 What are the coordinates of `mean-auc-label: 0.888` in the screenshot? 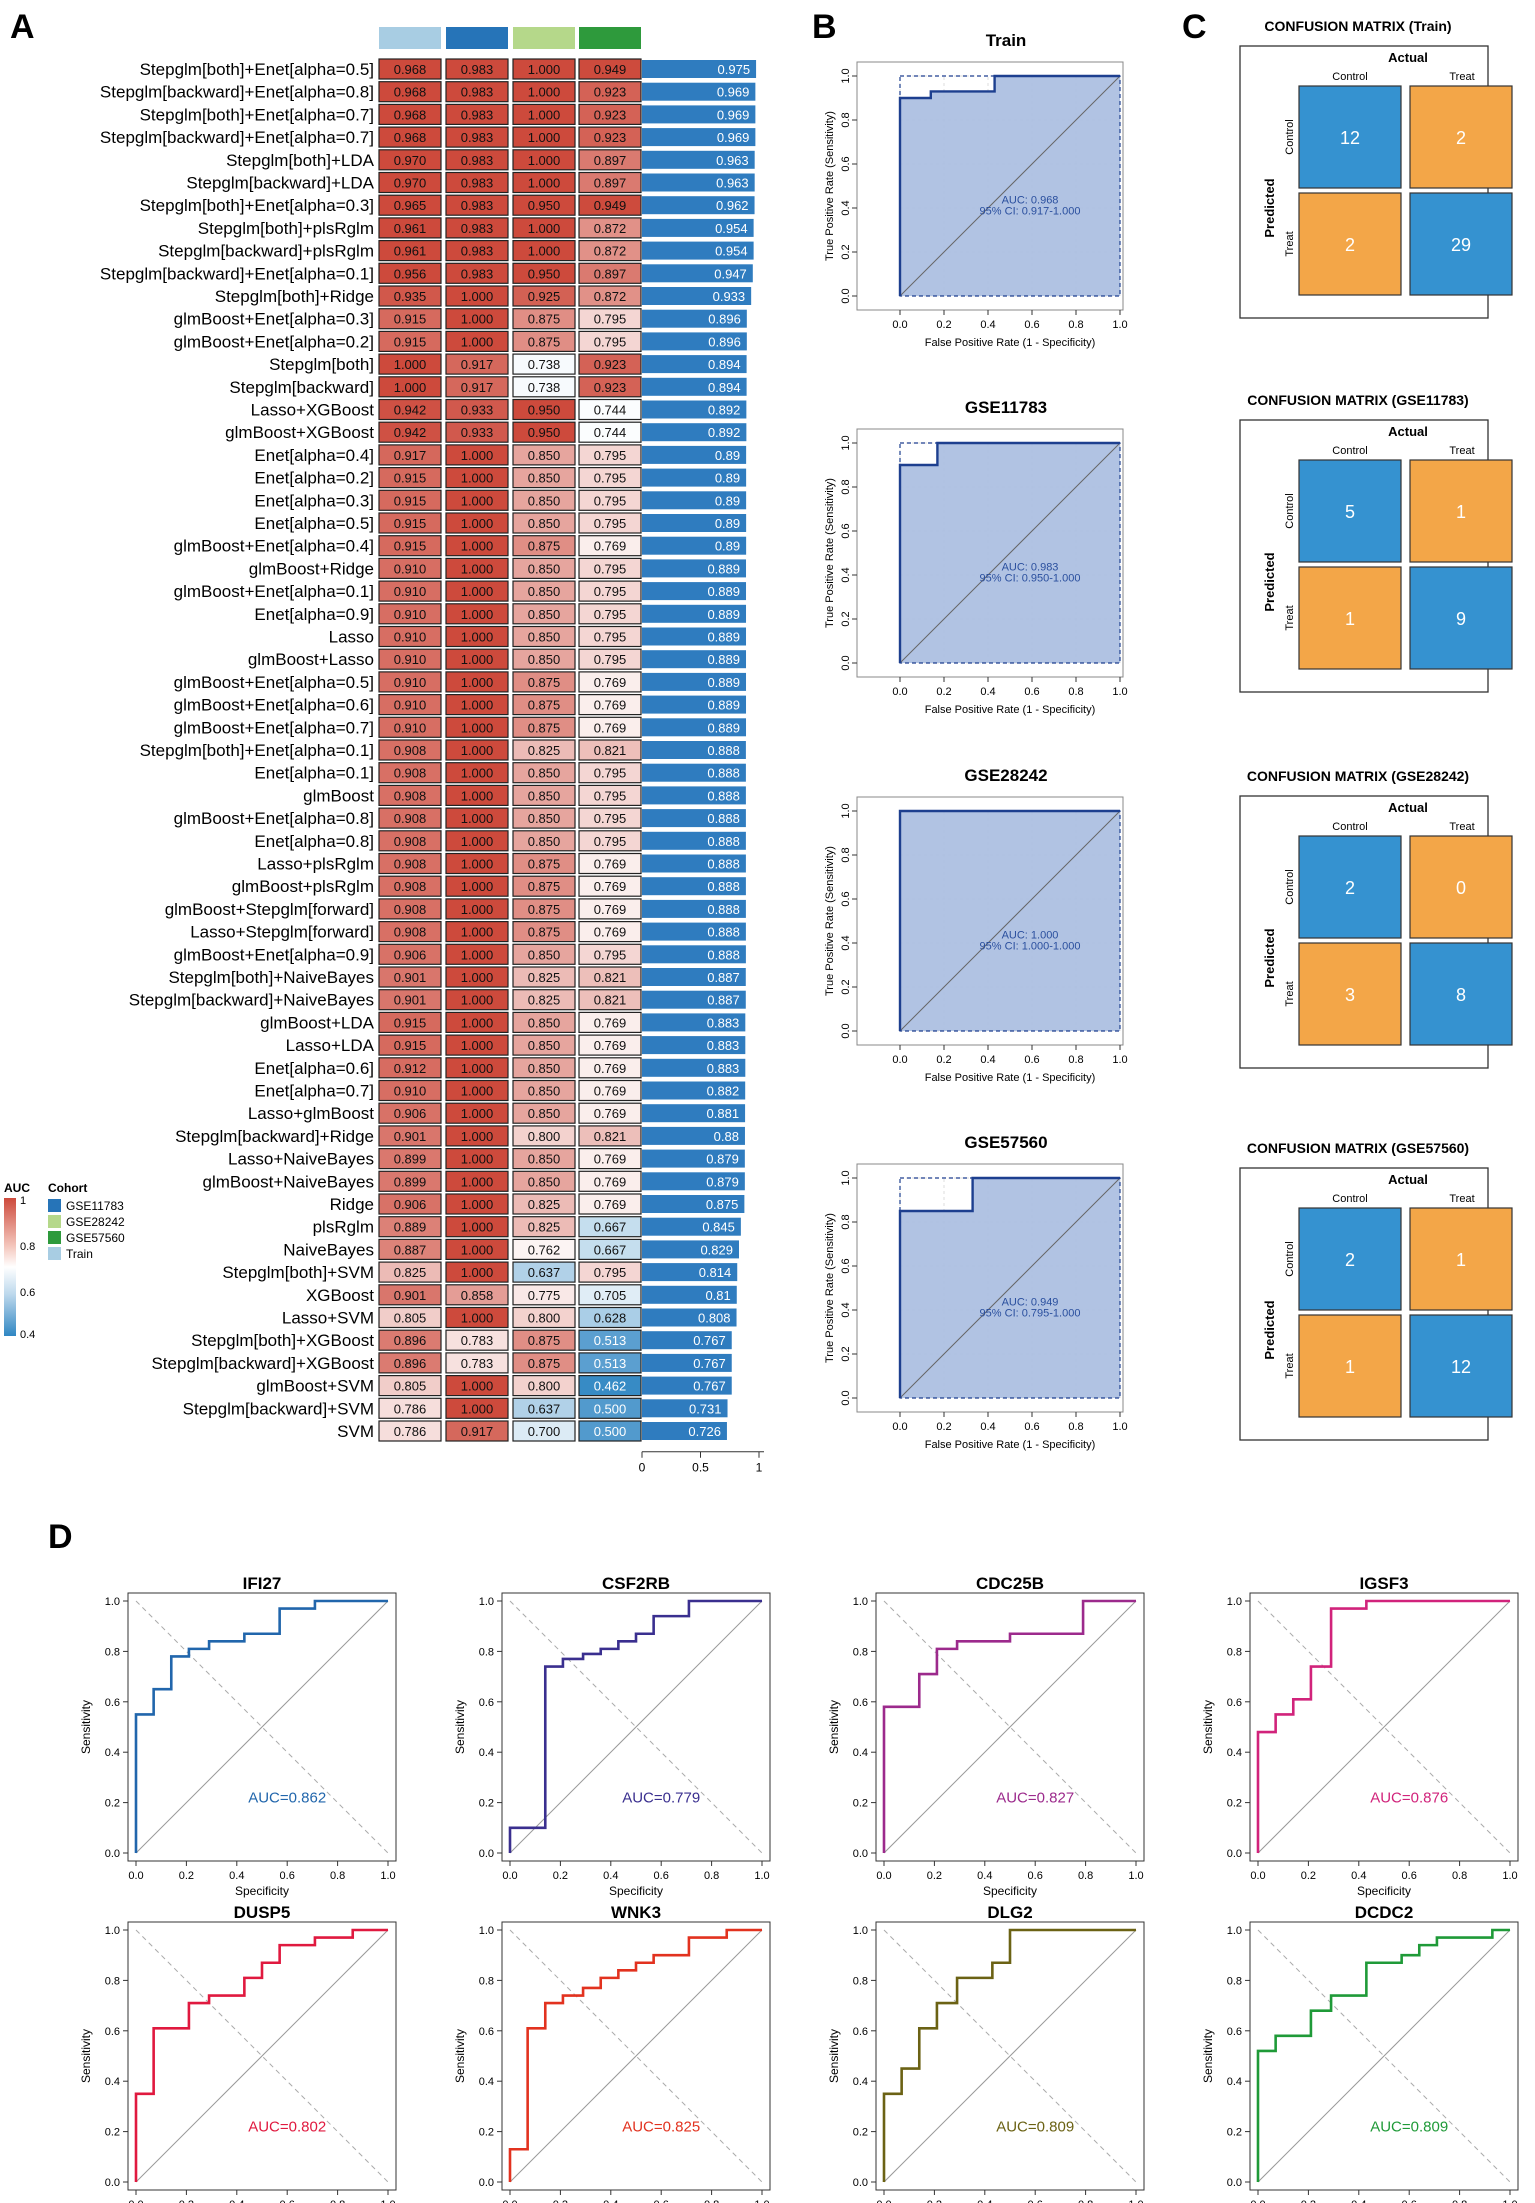 It's located at (723, 773).